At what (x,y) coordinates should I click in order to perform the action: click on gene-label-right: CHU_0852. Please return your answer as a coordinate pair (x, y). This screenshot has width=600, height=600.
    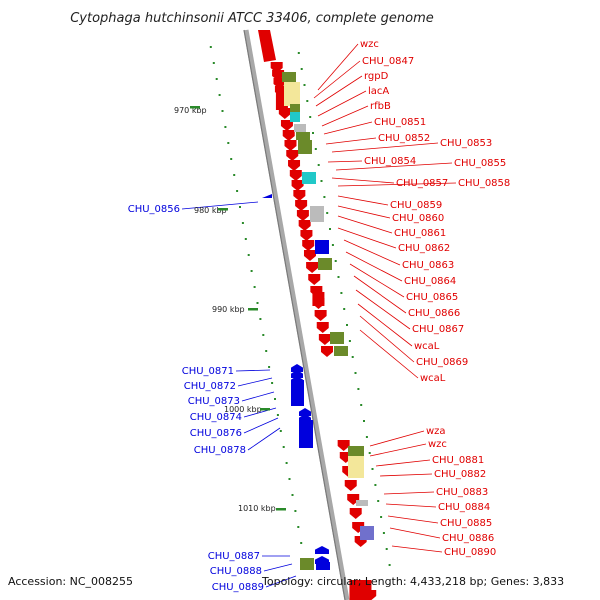
    Looking at the image, I should click on (404, 138).